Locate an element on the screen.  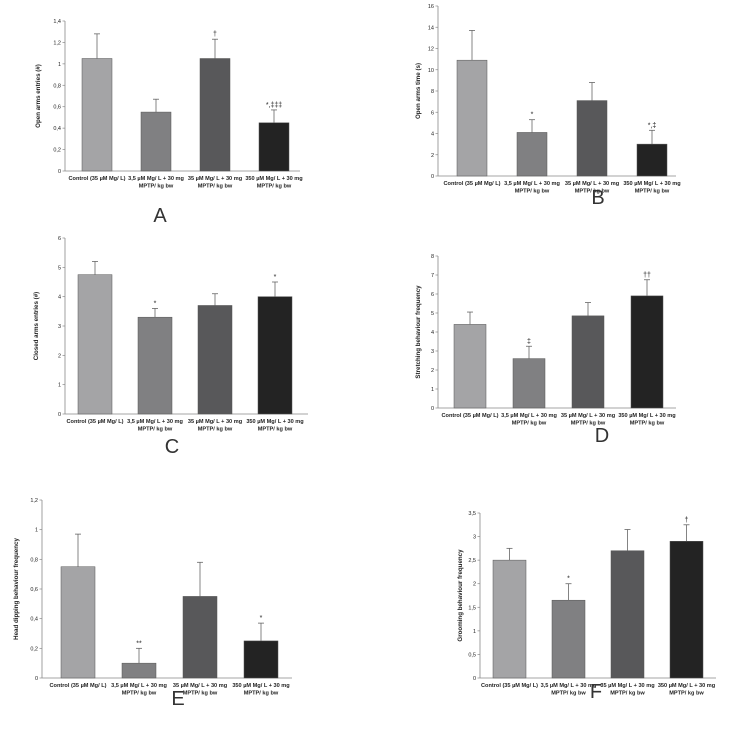
y-tick-label: 7 is located at coordinates (432, 276).